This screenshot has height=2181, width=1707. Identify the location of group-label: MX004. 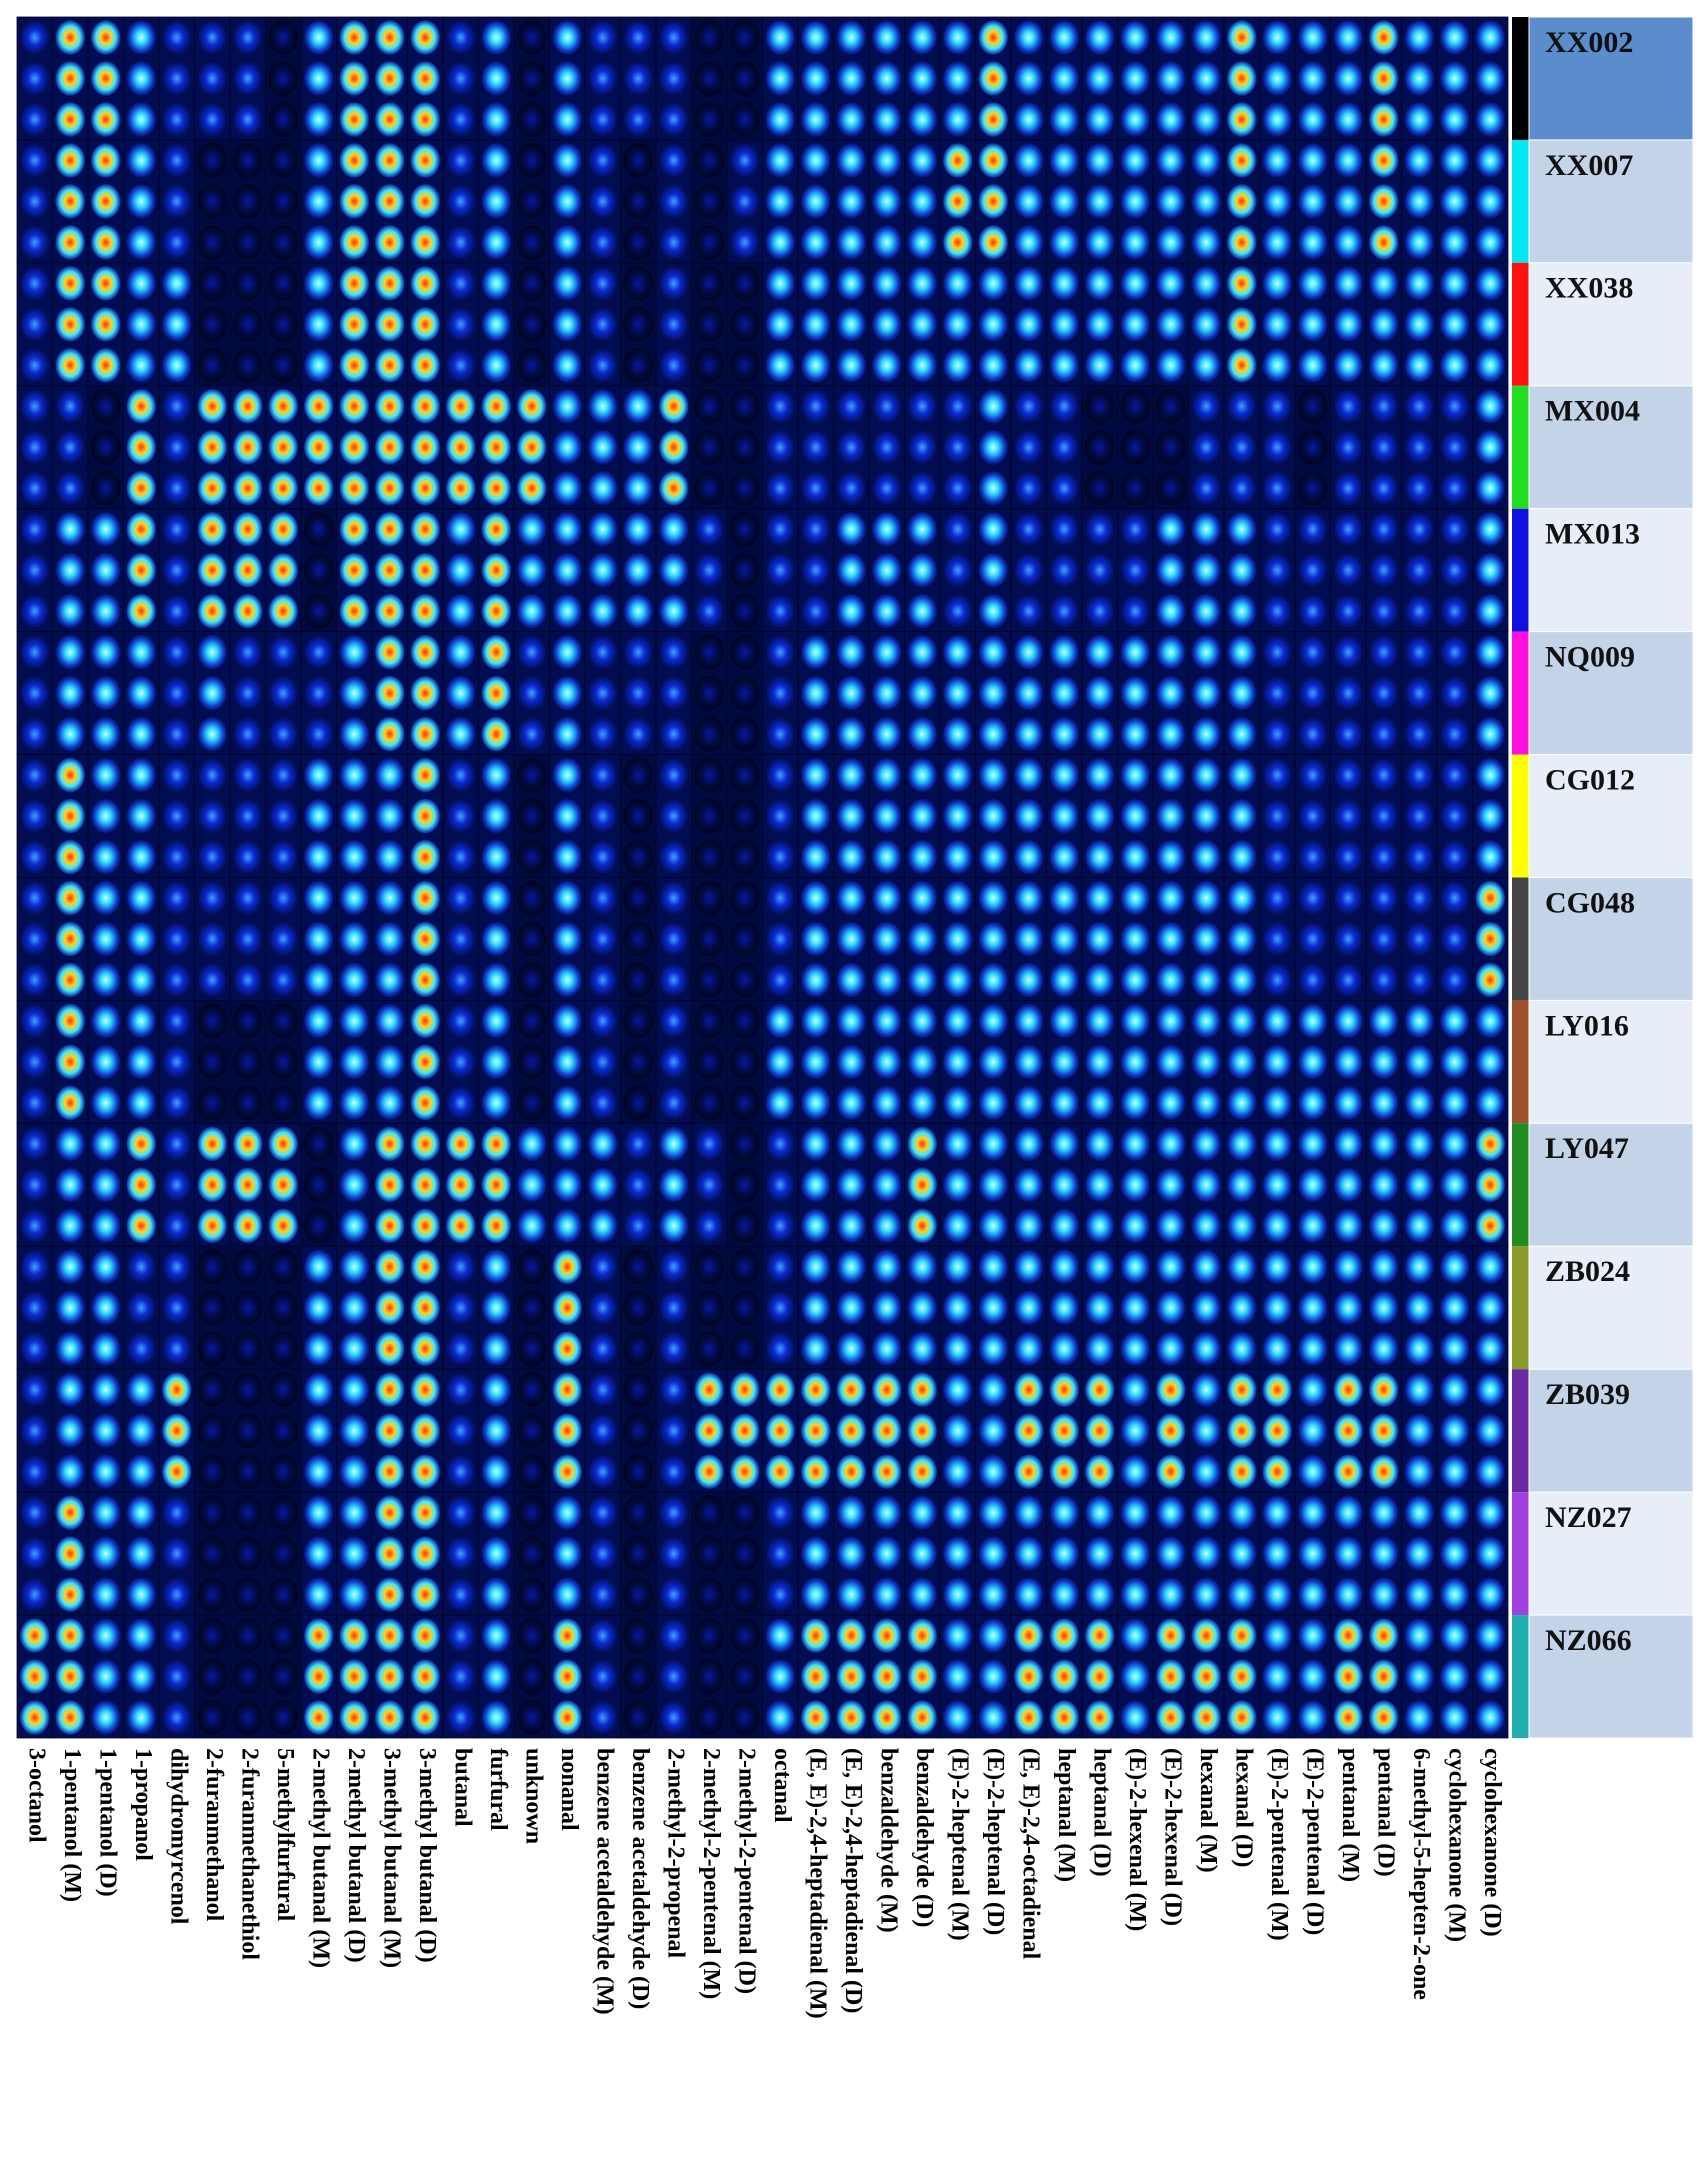
(1592, 411).